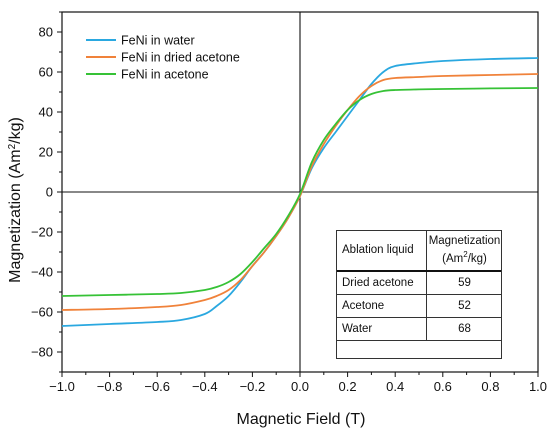 The height and width of the screenshot is (434, 550). I want to click on legend-label: FeNi in acetone, so click(165, 75).